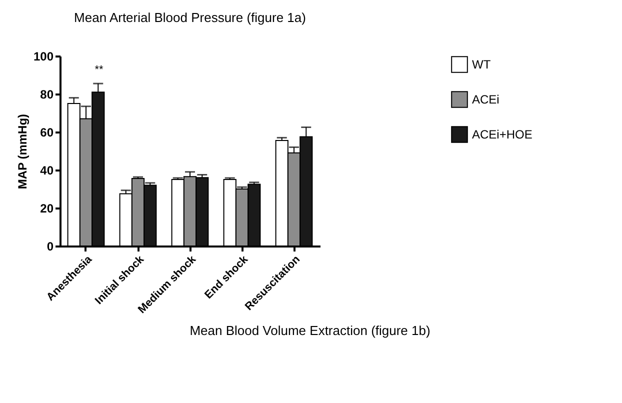  Describe the element at coordinates (47, 133) in the screenshot. I see `y-tick-label: 60` at that location.